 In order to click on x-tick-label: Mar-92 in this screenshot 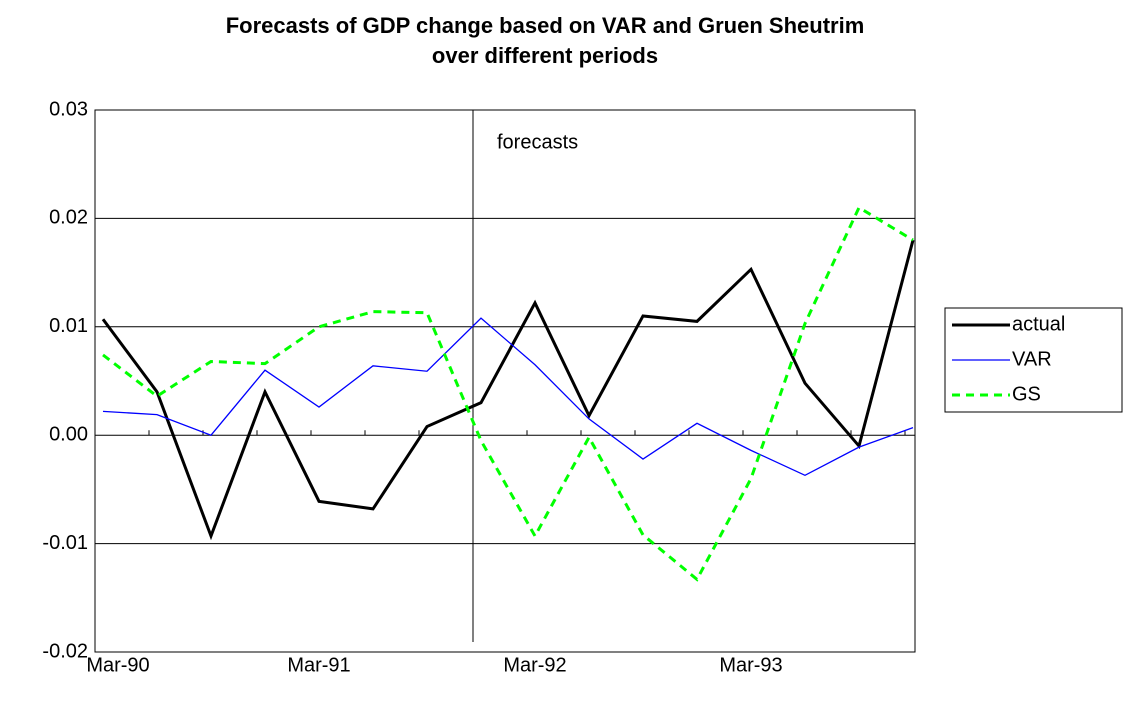, I will do `click(534, 665)`.